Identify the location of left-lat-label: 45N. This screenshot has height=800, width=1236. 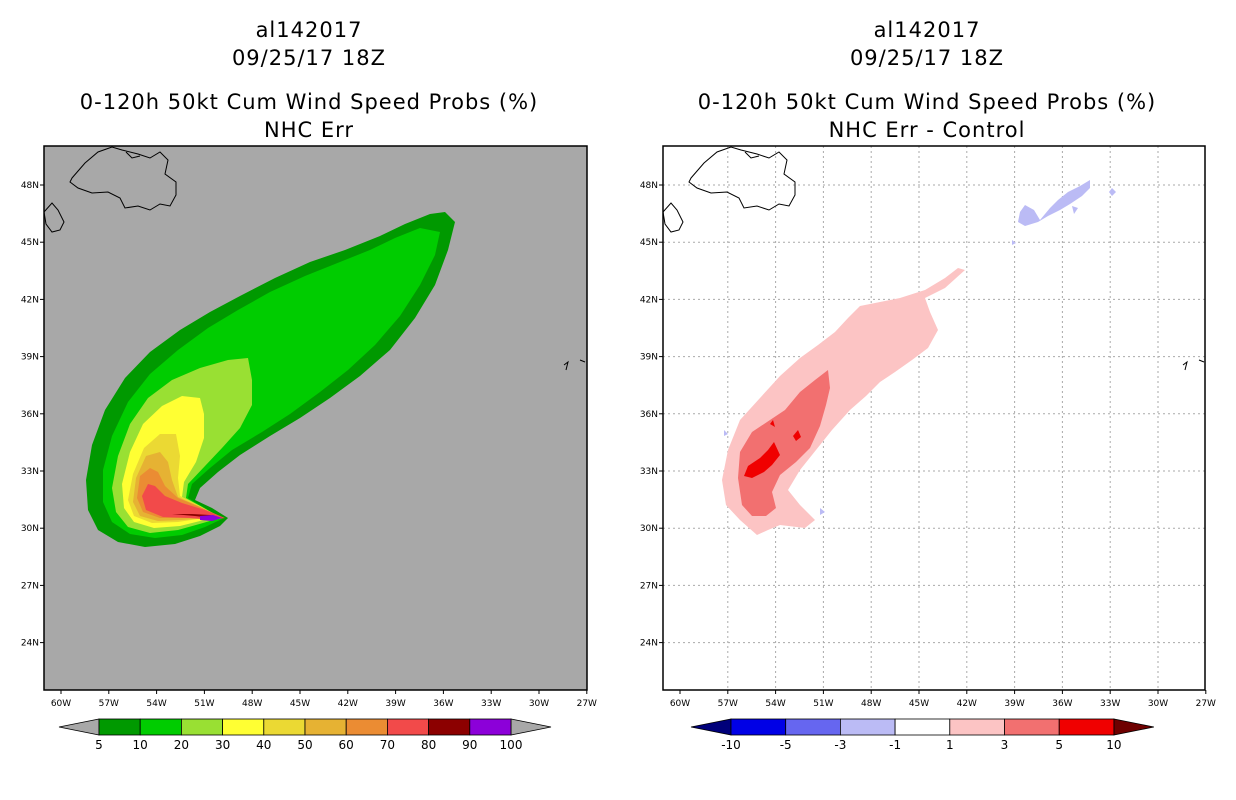
(30, 243).